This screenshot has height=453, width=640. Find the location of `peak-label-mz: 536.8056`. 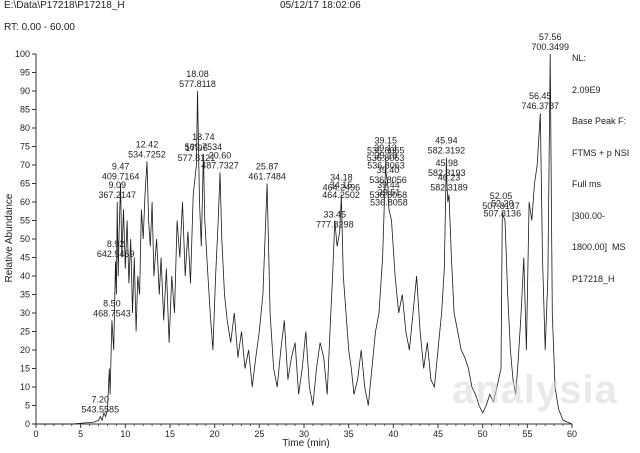

peak-label-mz: 536.8056 is located at coordinates (388, 180).